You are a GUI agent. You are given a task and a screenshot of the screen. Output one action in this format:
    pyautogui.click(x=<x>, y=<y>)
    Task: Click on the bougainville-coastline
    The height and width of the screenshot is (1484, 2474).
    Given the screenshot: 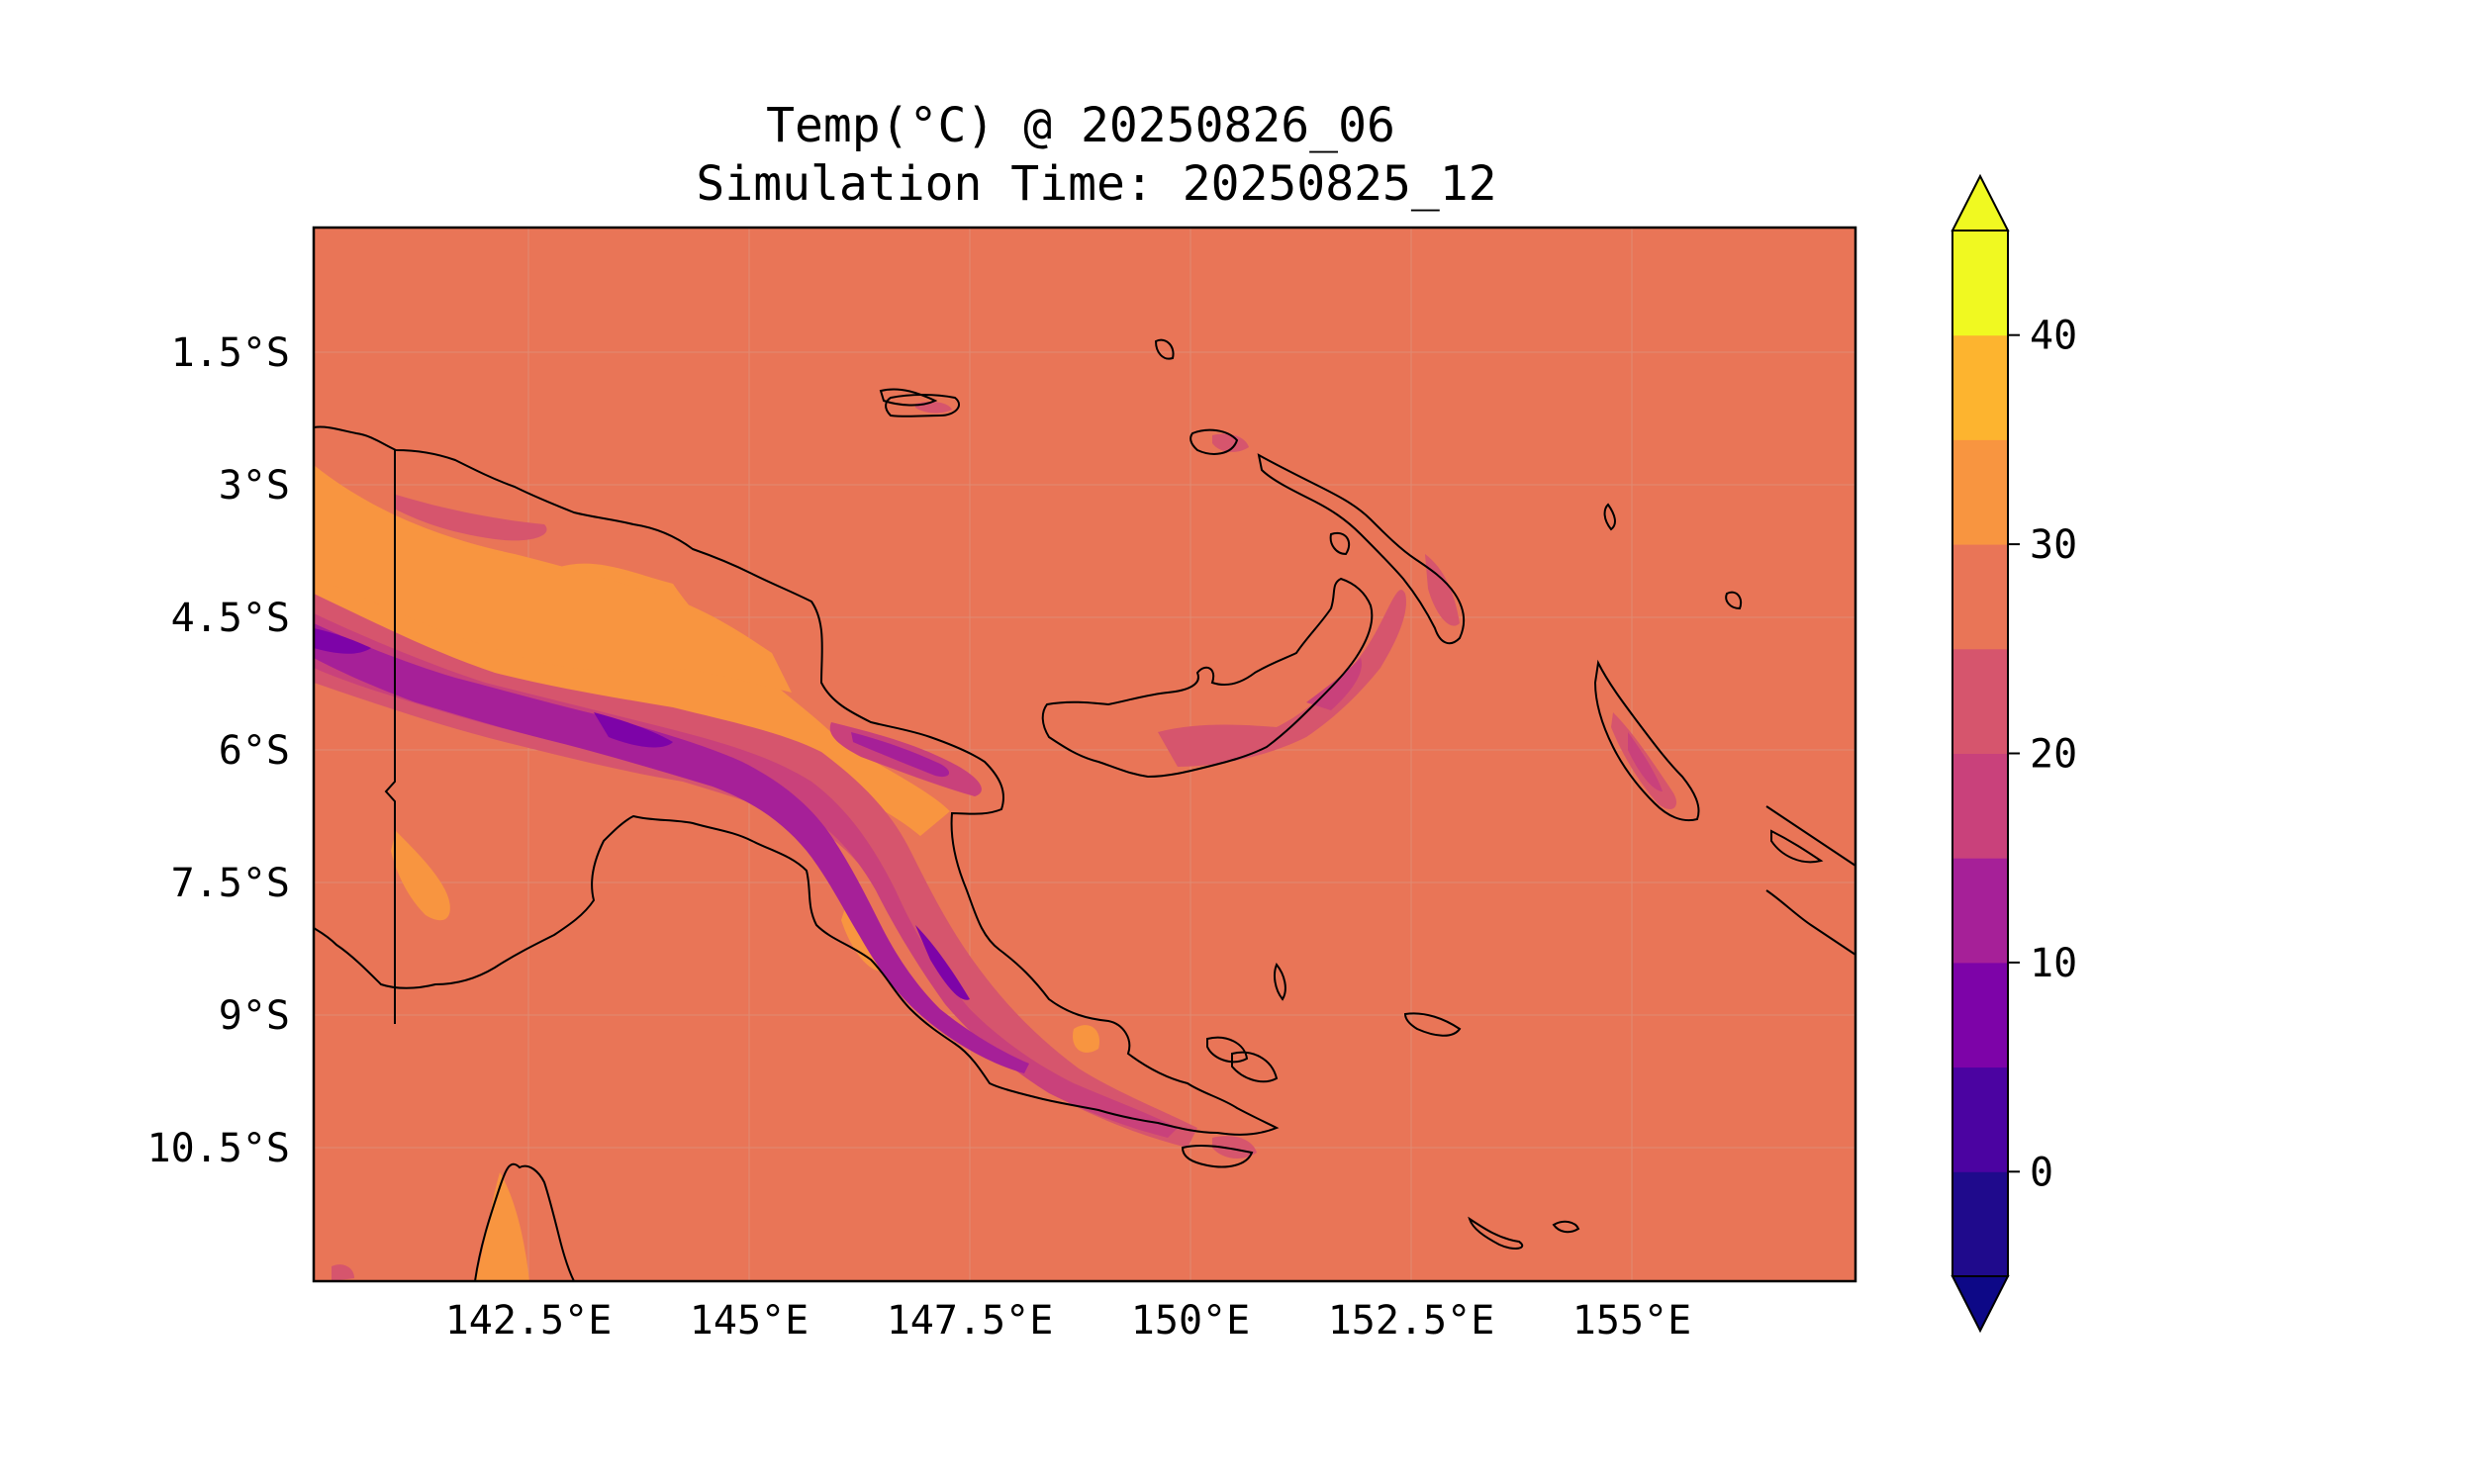 What is the action you would take?
    pyautogui.click(x=1647, y=740)
    